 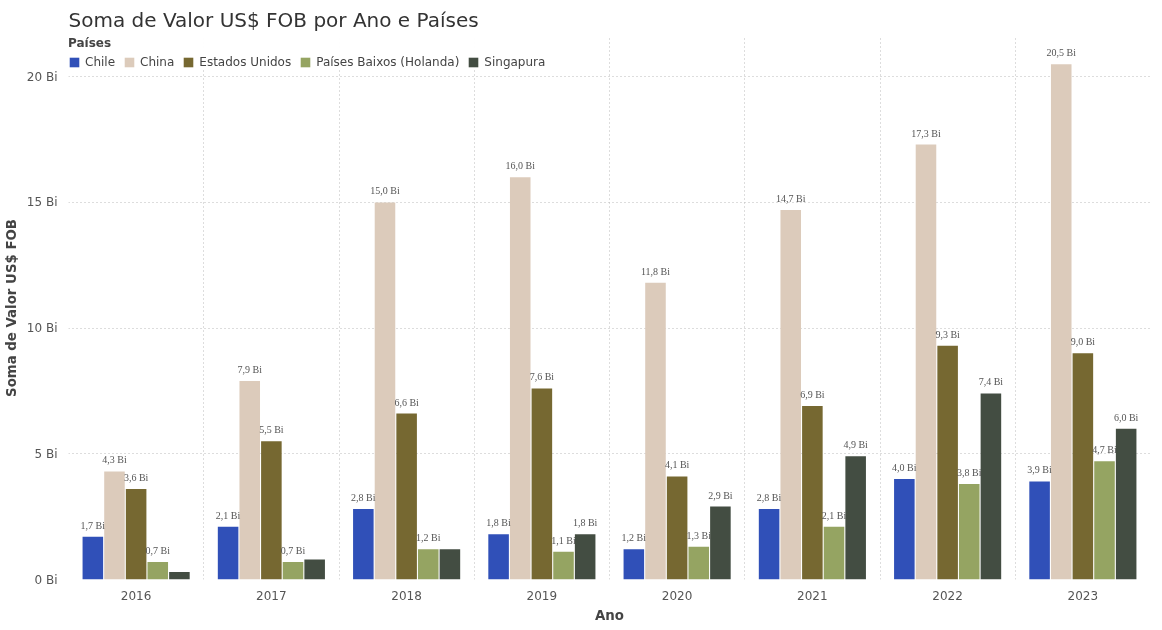 What do you see at coordinates (273, 19) in the screenshot?
I see `chart-title: Soma de Valor US$ FOB por Ano e Países` at bounding box center [273, 19].